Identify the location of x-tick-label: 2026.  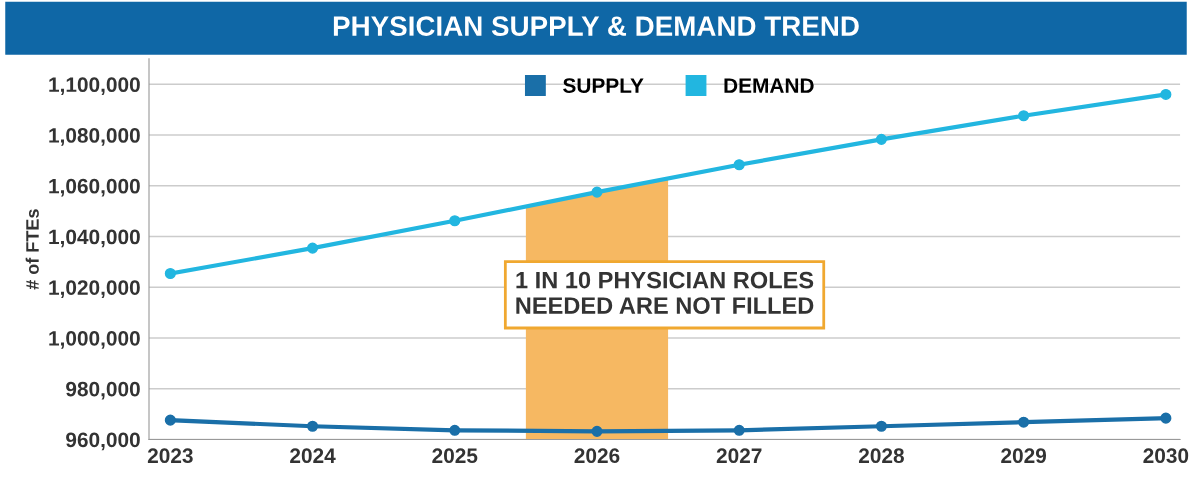
(597, 456).